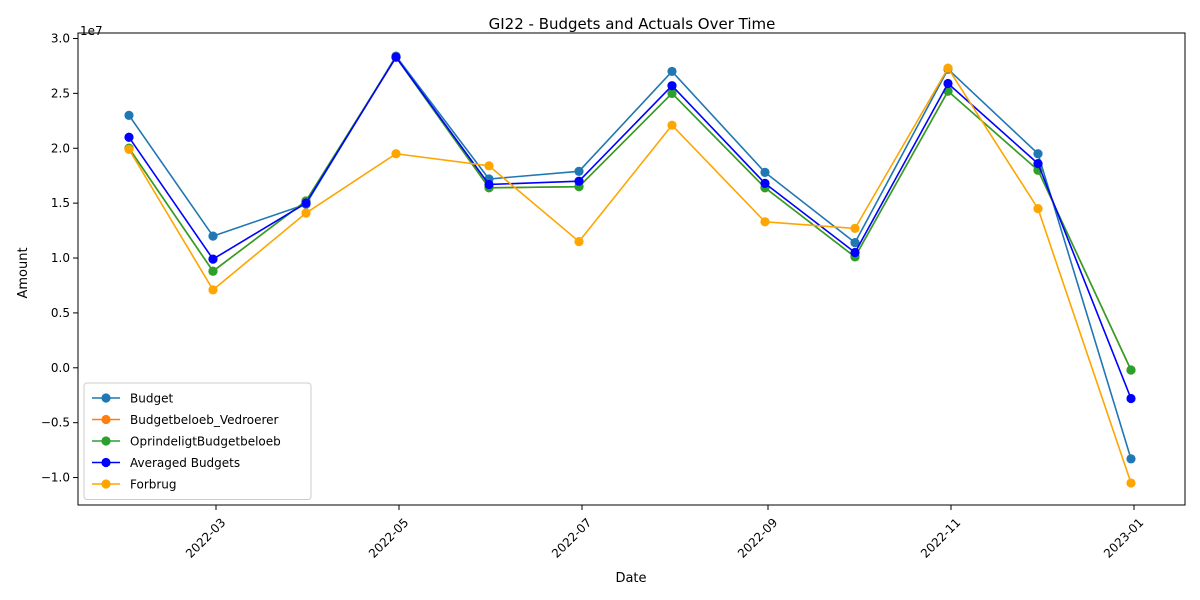  What do you see at coordinates (60, 93) in the screenshot?
I see `y-tick-label: 2.5` at bounding box center [60, 93].